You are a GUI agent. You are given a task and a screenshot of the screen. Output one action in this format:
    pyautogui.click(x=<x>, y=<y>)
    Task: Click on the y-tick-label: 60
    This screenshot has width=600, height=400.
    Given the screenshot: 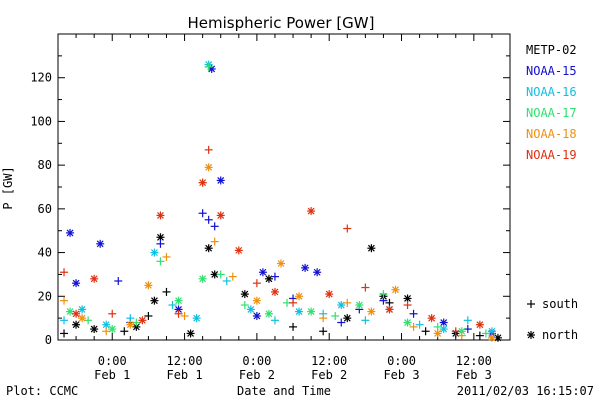 What is the action you would take?
    pyautogui.click(x=45, y=209)
    